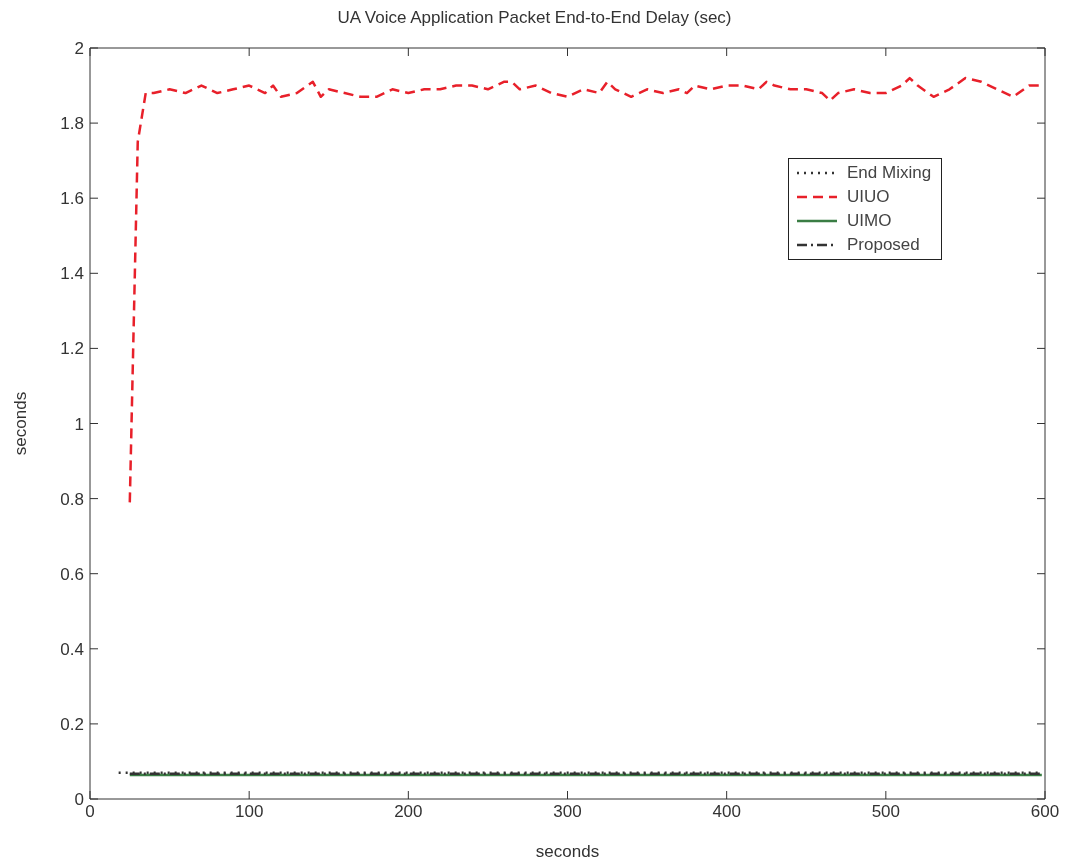 The width and height of the screenshot is (1069, 865). I want to click on x-tick-label: 200, so click(408, 812).